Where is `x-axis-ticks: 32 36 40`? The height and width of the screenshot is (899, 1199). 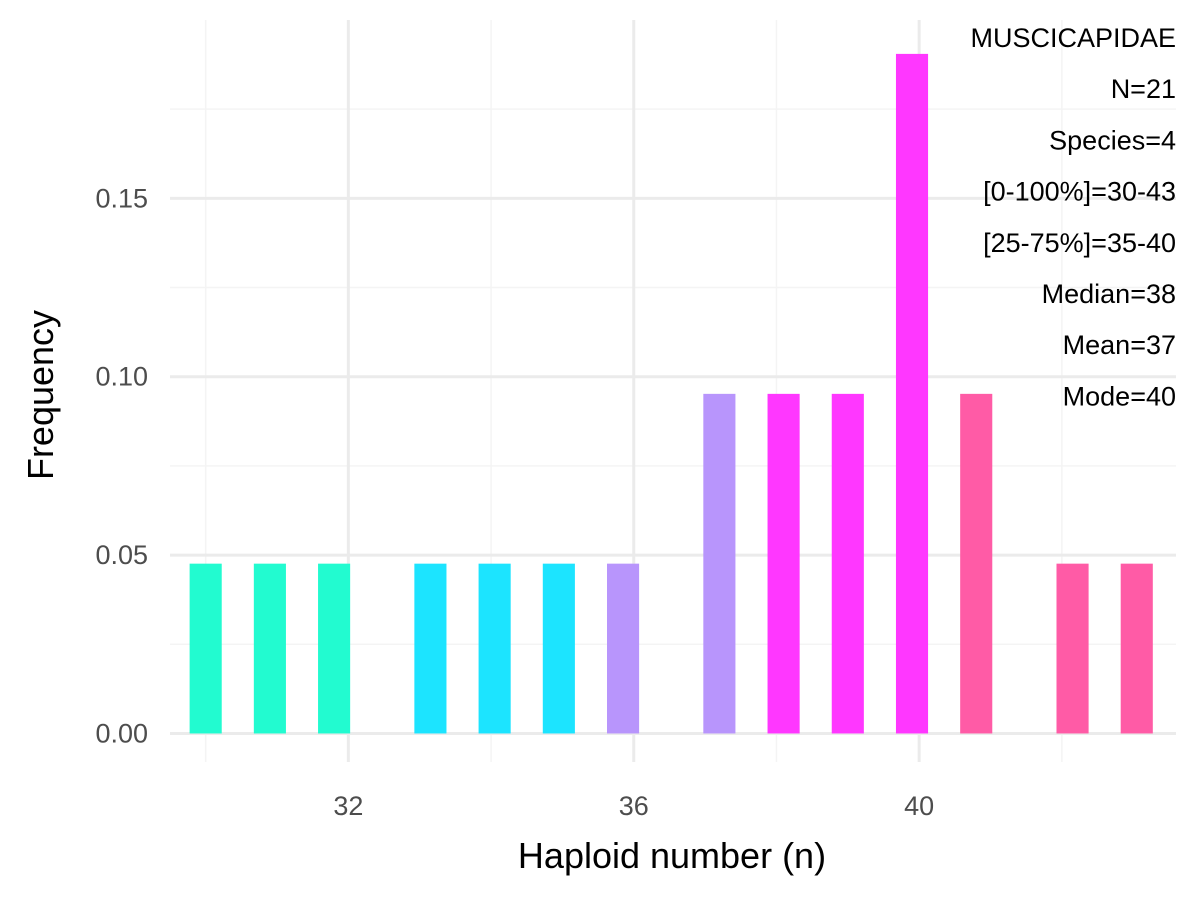
x-axis-ticks: 32 36 40 is located at coordinates (633, 806).